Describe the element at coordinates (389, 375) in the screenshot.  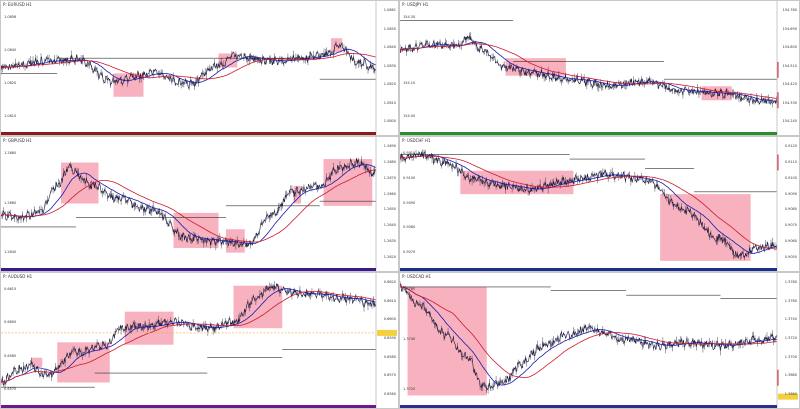
I see `price-axis-label: 0.6570` at that location.